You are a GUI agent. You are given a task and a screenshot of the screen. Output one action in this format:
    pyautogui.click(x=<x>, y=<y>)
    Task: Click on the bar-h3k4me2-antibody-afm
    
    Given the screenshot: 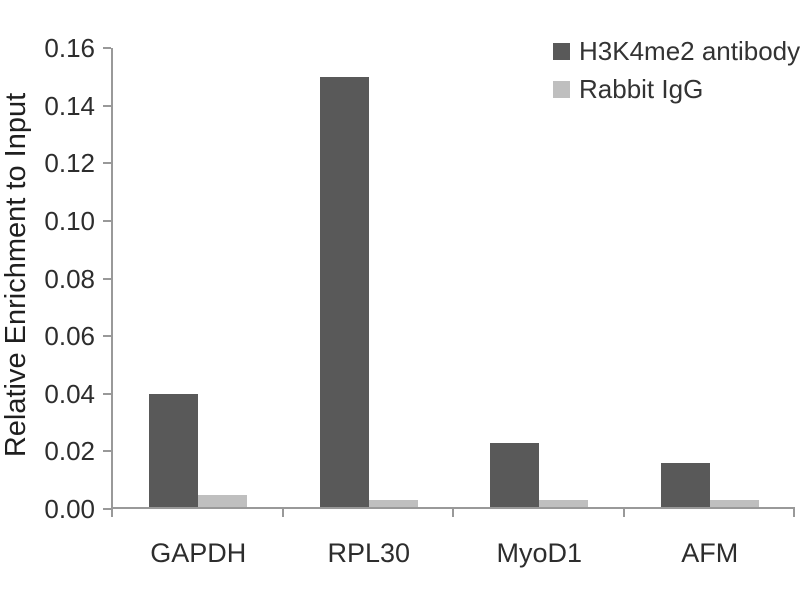 What is the action you would take?
    pyautogui.click(x=685, y=484)
    